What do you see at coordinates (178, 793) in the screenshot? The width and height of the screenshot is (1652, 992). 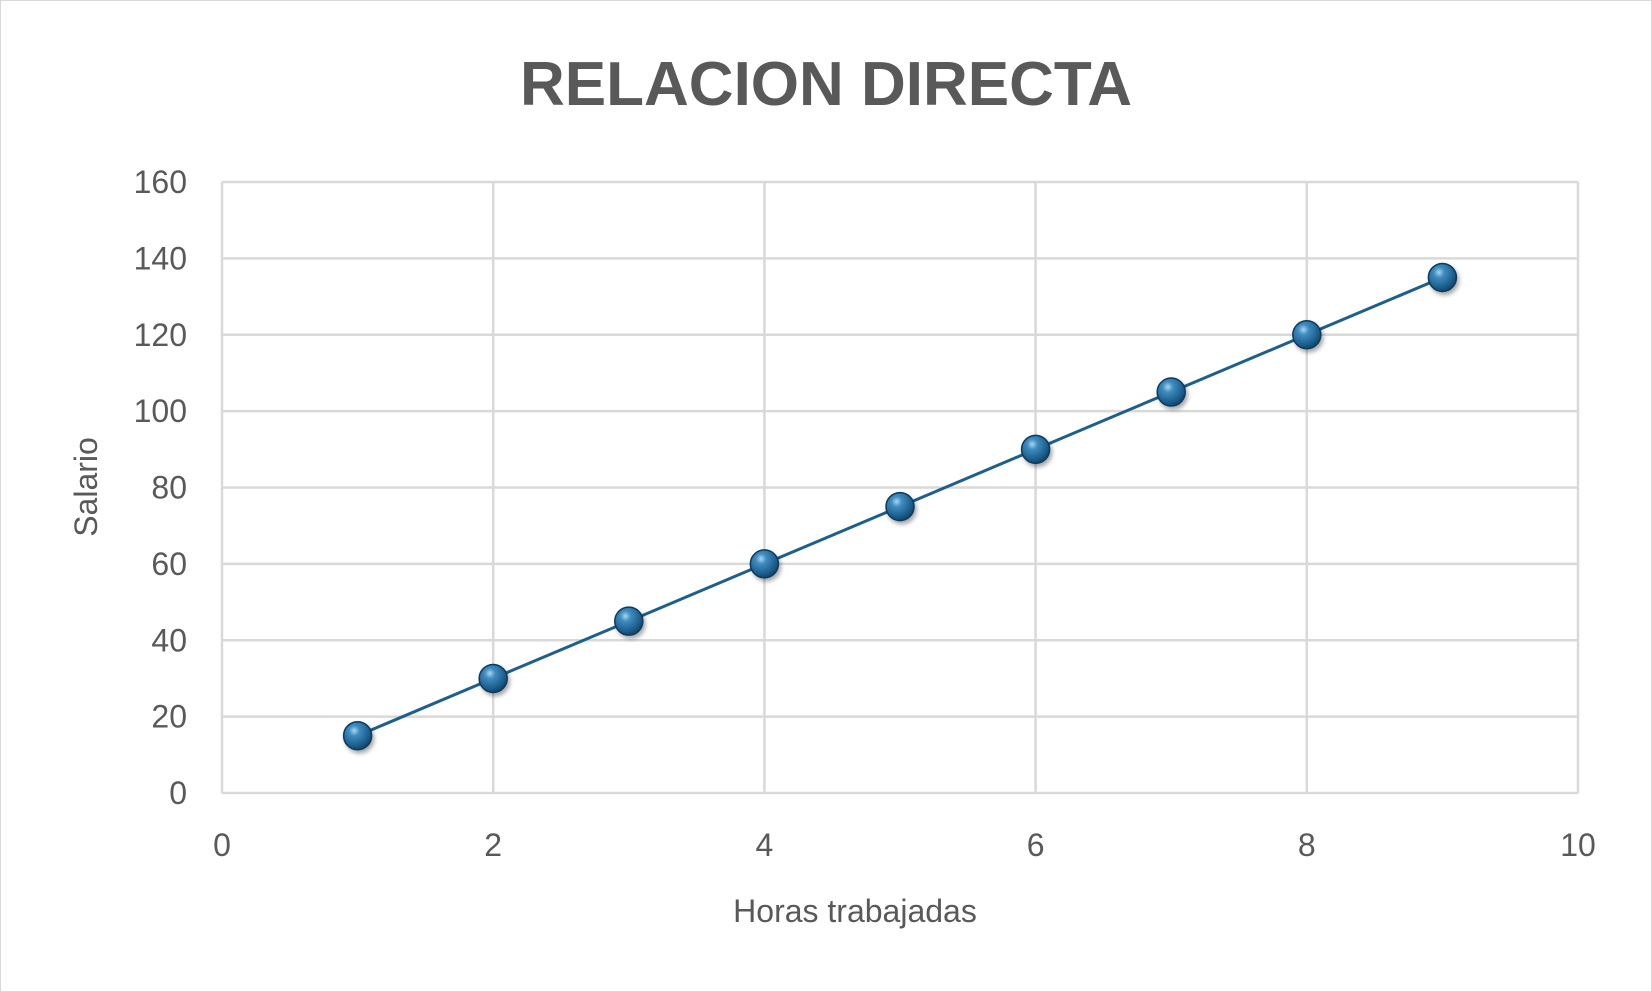 I see `y-tick-label: 0` at bounding box center [178, 793].